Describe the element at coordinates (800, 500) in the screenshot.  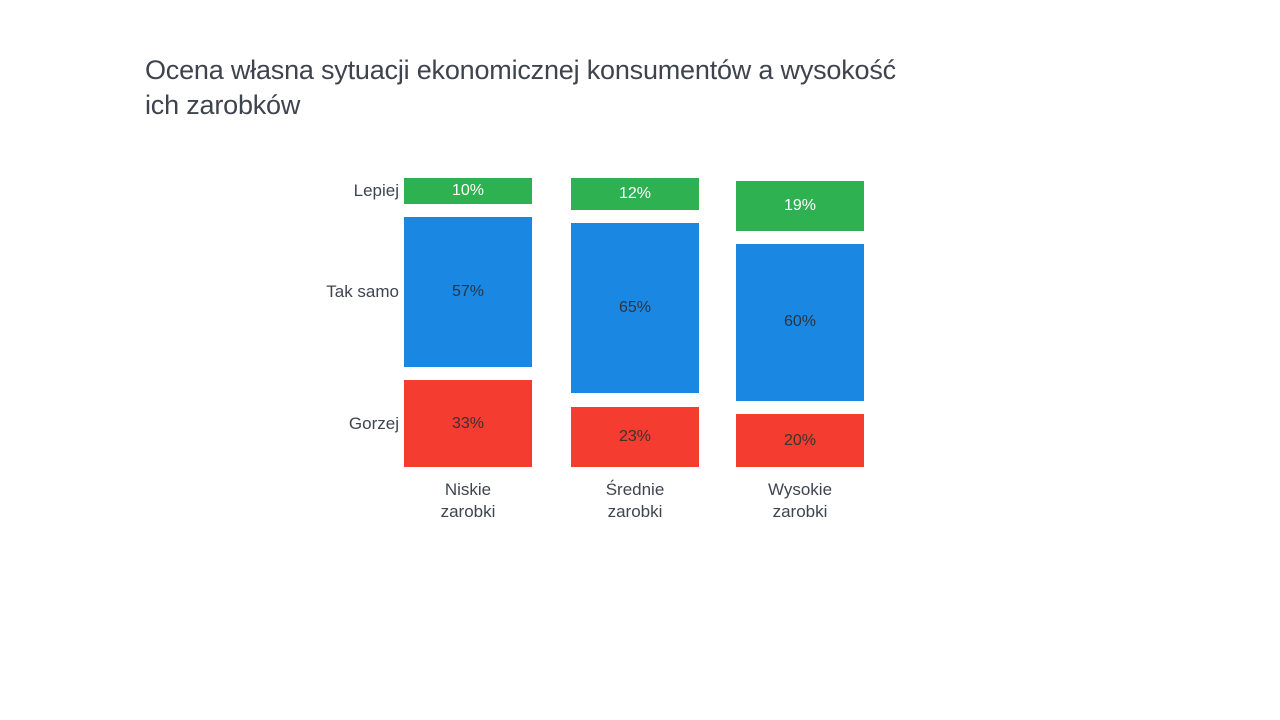
I see `category-label-wysokie-zarobki: Wysokie zarobki` at that location.